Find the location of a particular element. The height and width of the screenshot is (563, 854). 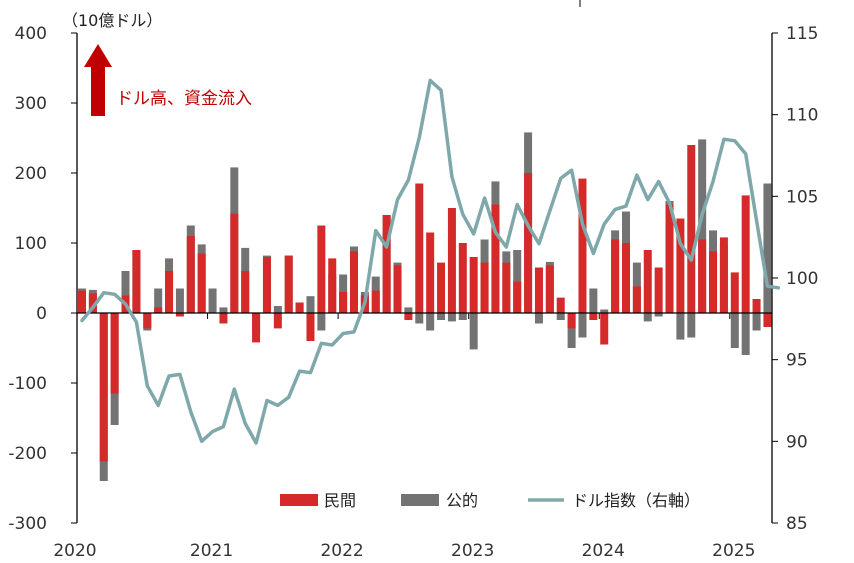

x-year-label: 2021 is located at coordinates (211, 551).